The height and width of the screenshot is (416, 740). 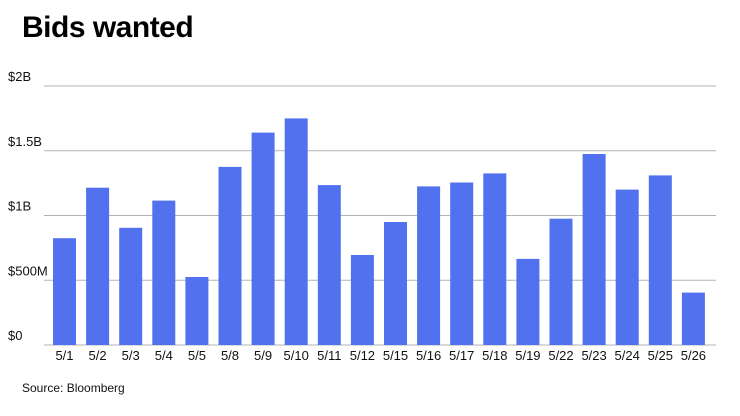 What do you see at coordinates (98, 355) in the screenshot?
I see `x-tick-label: 5/2` at bounding box center [98, 355].